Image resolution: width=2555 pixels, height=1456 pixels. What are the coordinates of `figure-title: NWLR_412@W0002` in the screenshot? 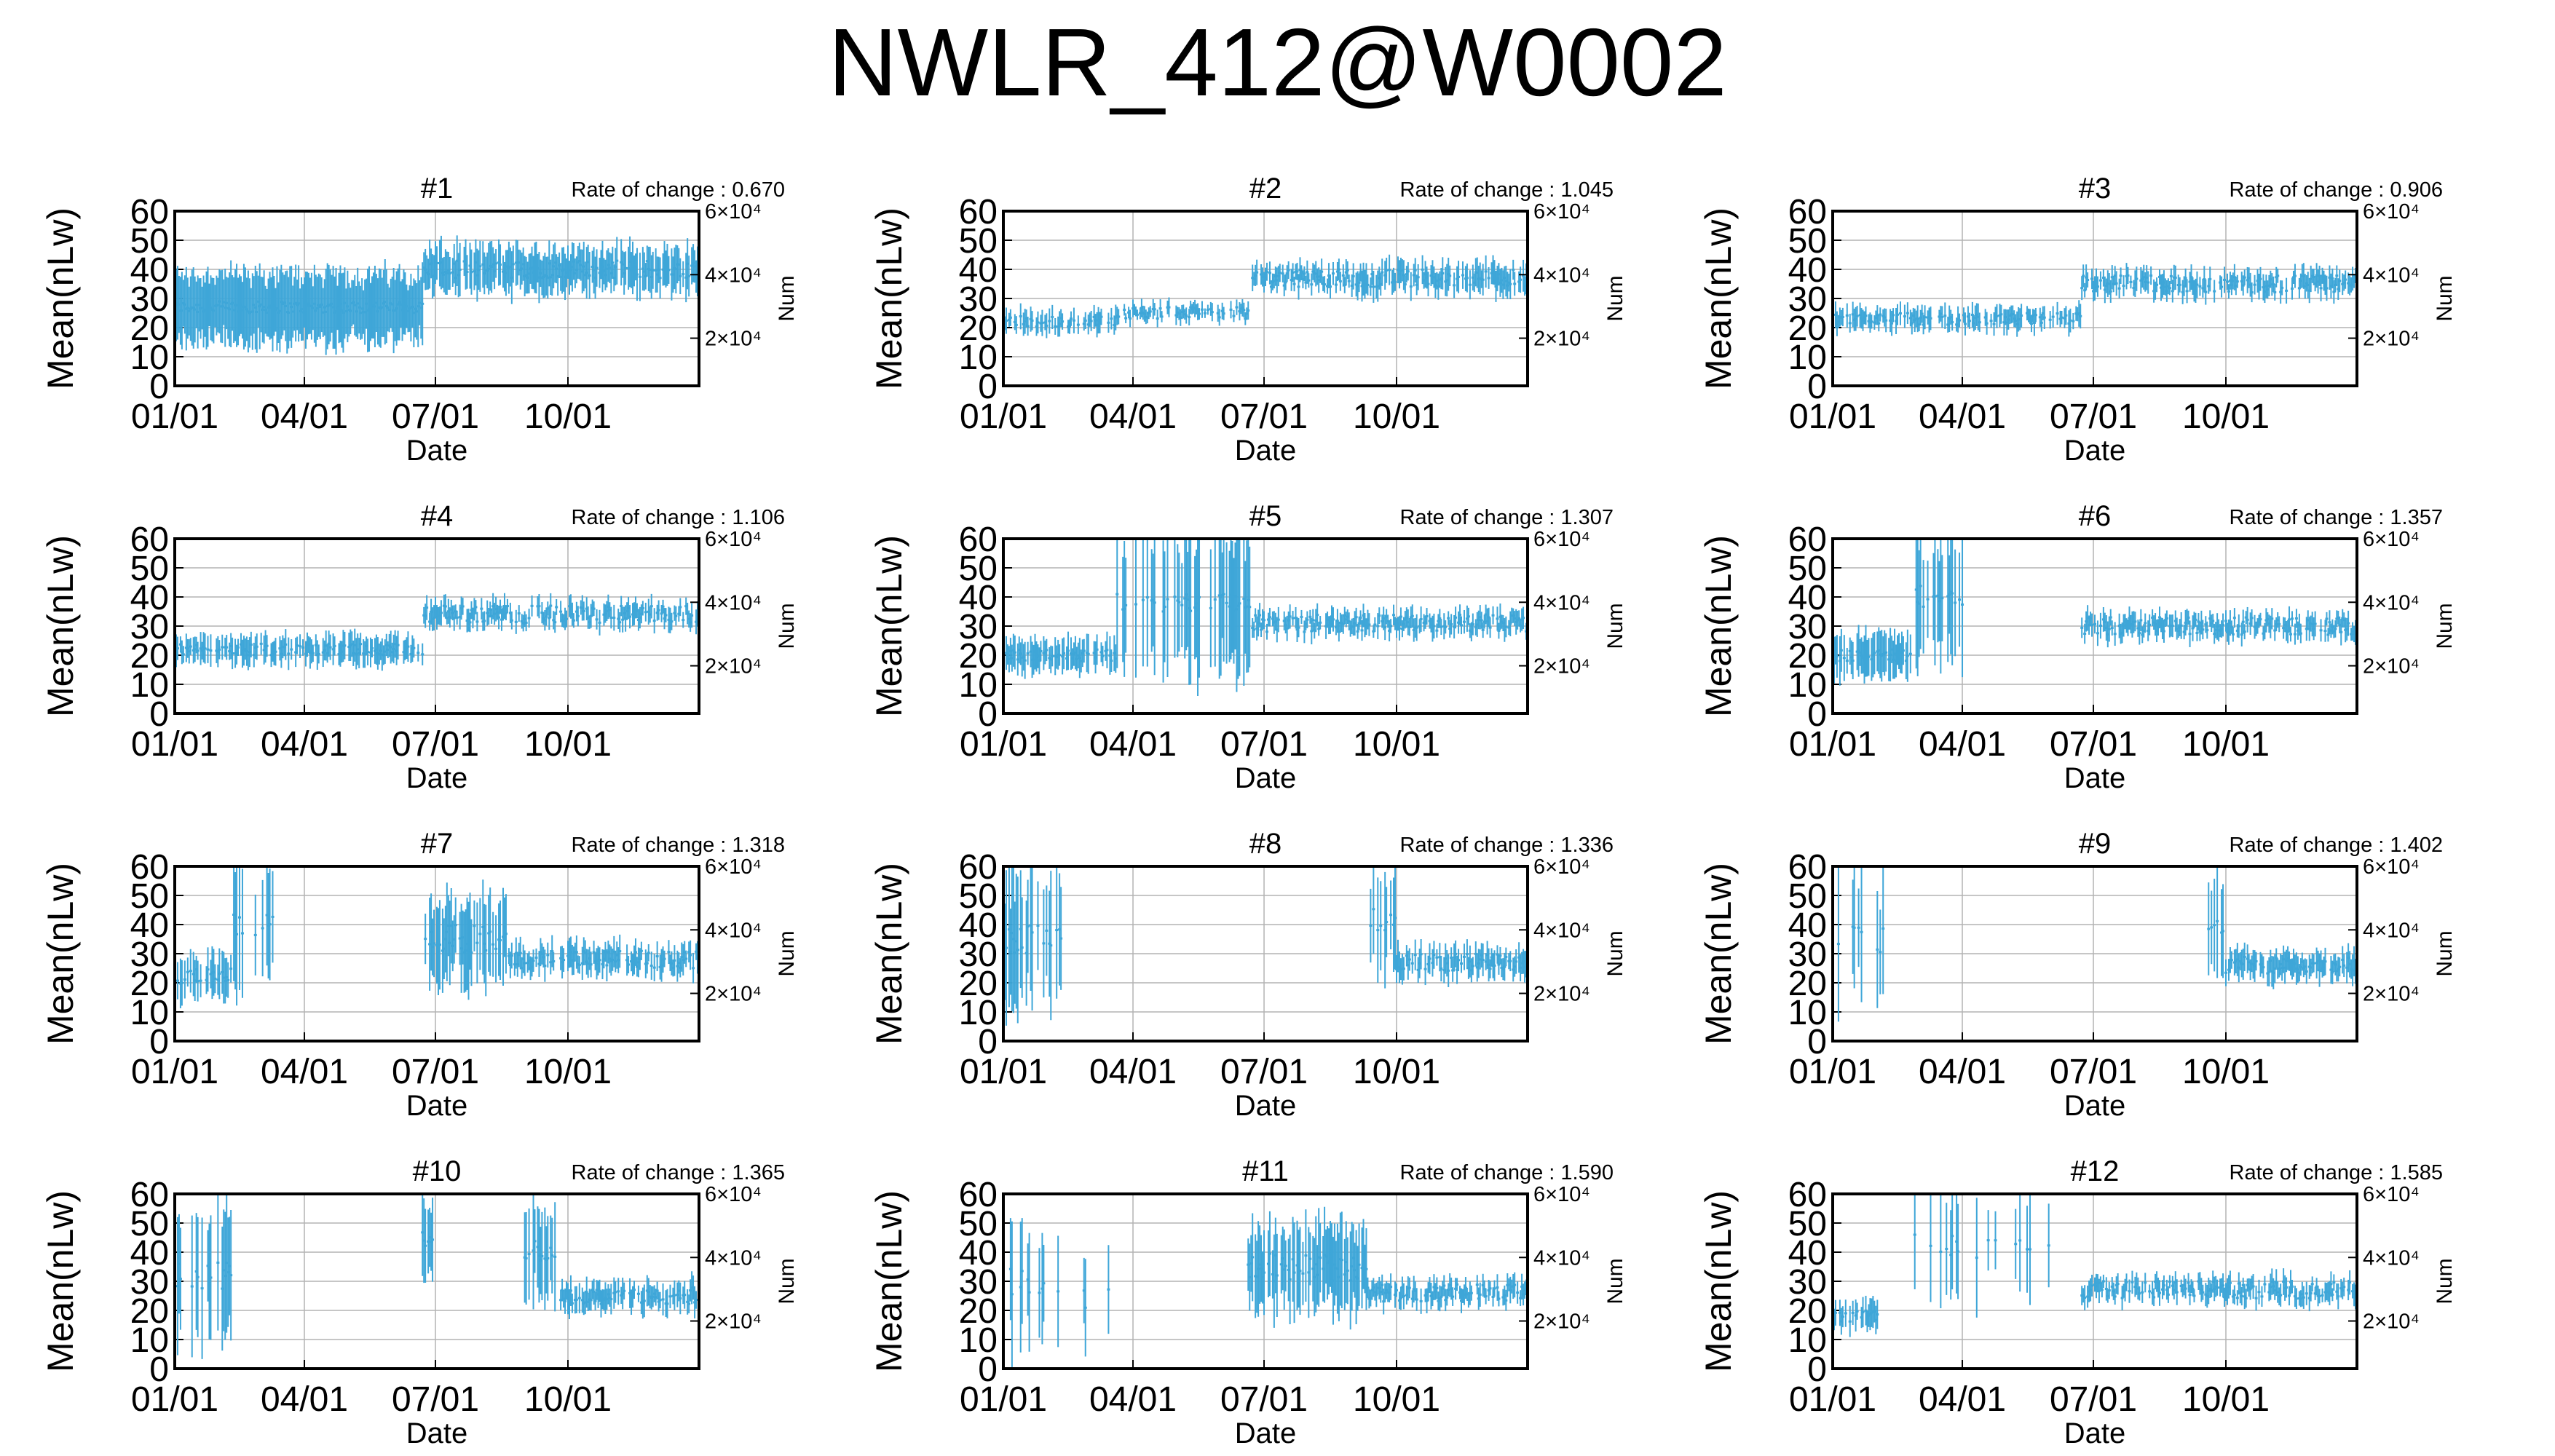 It's located at (1277, 62).